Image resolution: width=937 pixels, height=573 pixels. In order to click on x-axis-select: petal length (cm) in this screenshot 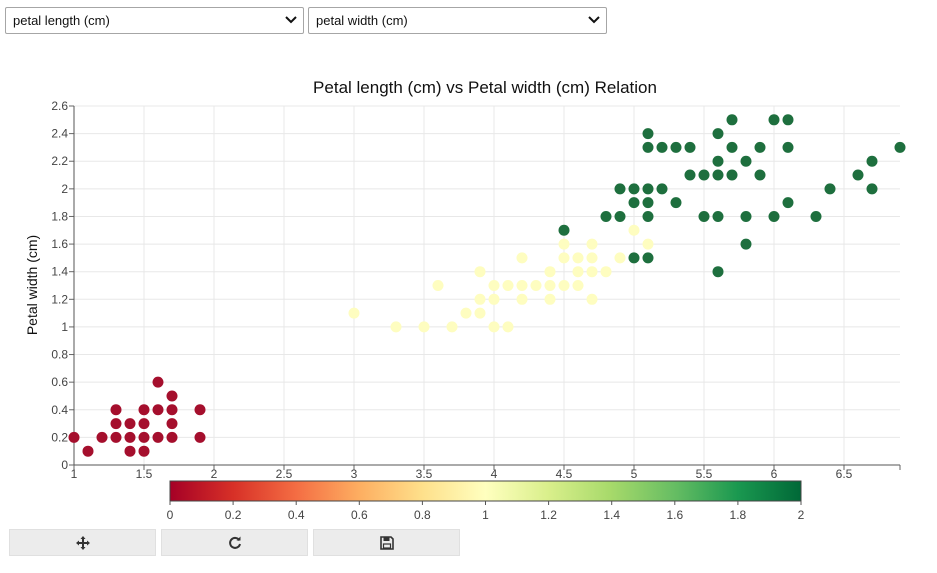, I will do `click(154, 20)`.